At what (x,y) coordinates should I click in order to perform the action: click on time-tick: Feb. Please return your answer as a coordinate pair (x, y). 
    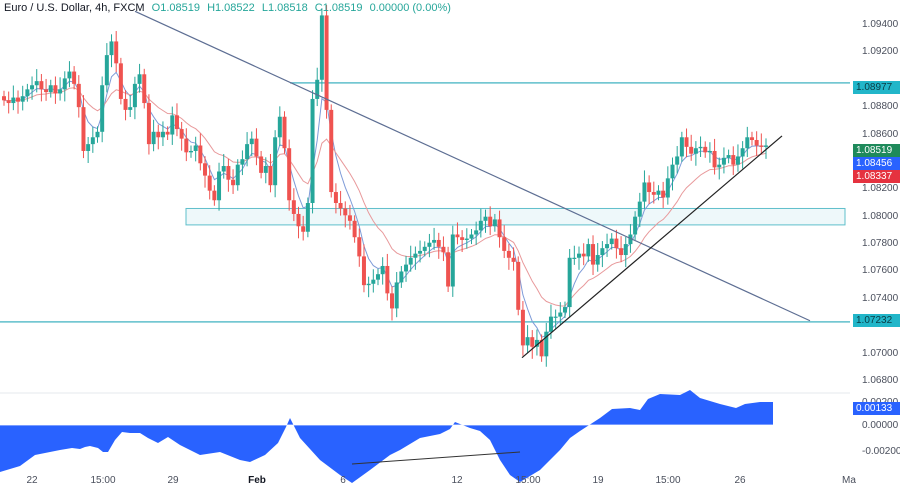
    Looking at the image, I should click on (257, 480).